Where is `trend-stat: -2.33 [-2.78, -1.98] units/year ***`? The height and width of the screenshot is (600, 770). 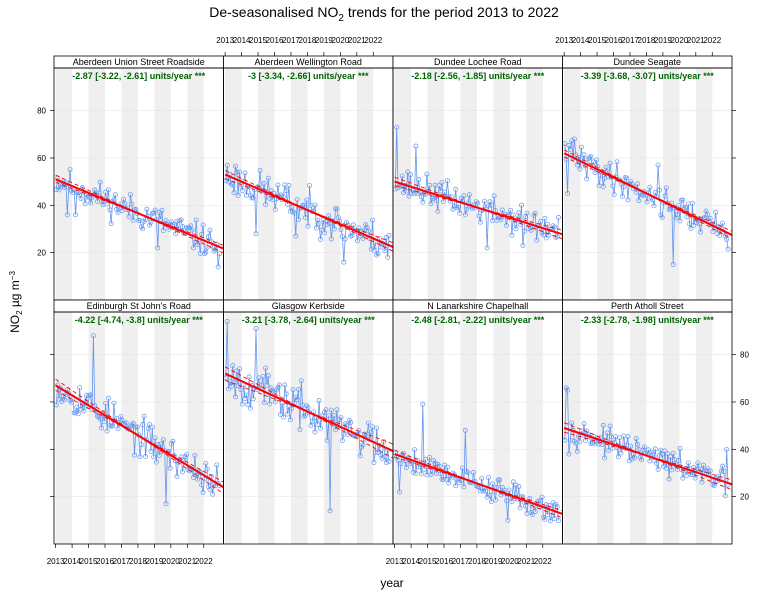
trend-stat: -2.33 [-2.78, -1.98] units/year *** is located at coordinates (648, 320).